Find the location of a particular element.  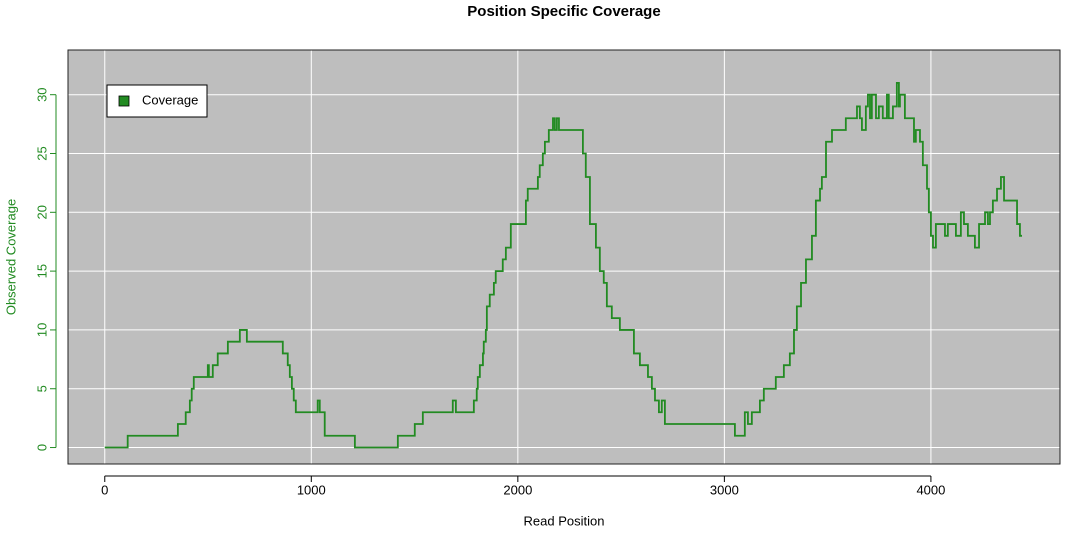

y-tick-label: 20 is located at coordinates (41, 212).